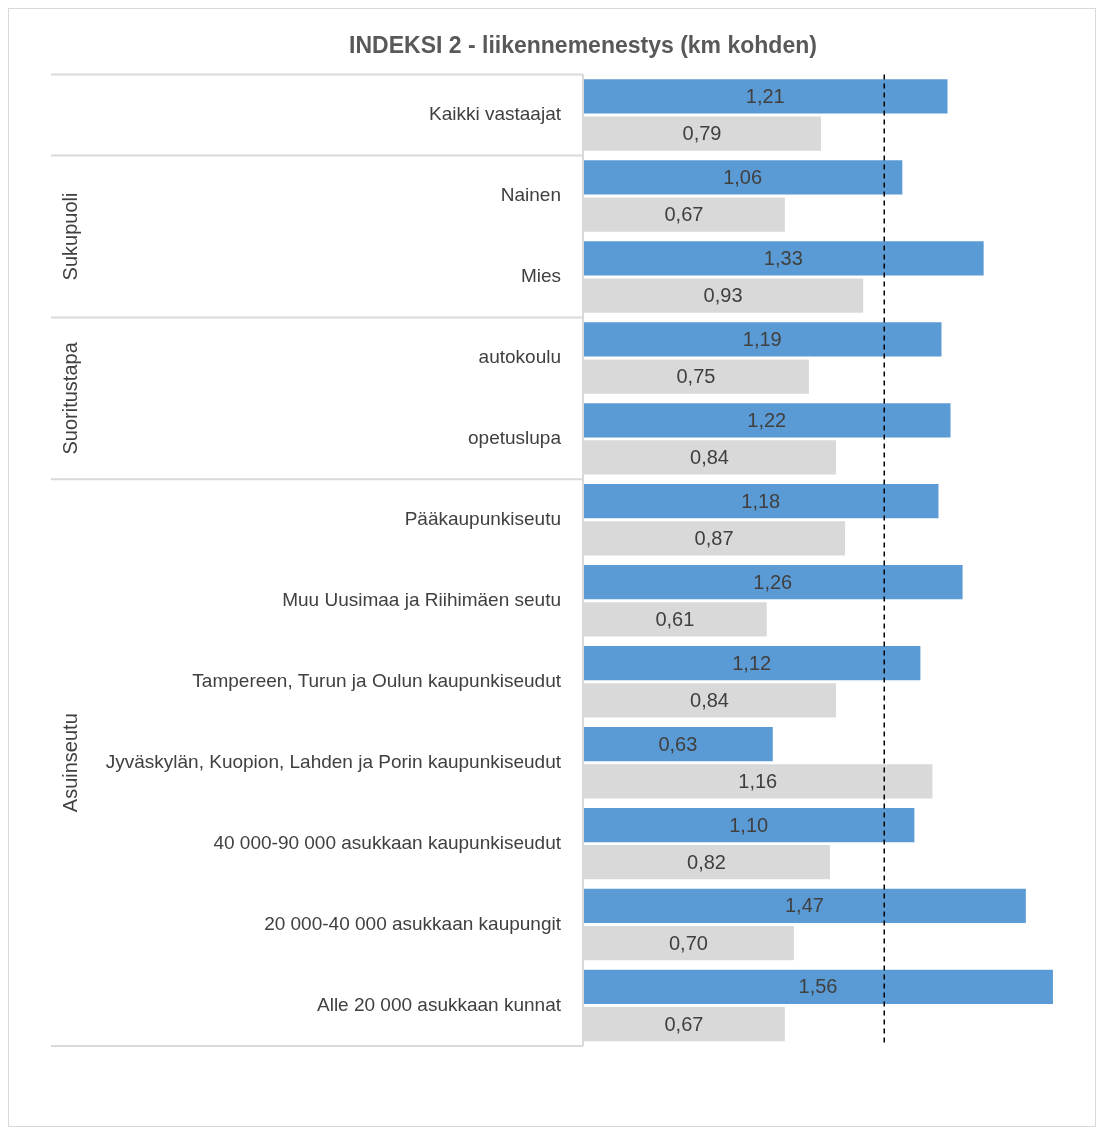 Image resolution: width=1104 pixels, height=1135 pixels. I want to click on data-label: 0,79, so click(702, 133).